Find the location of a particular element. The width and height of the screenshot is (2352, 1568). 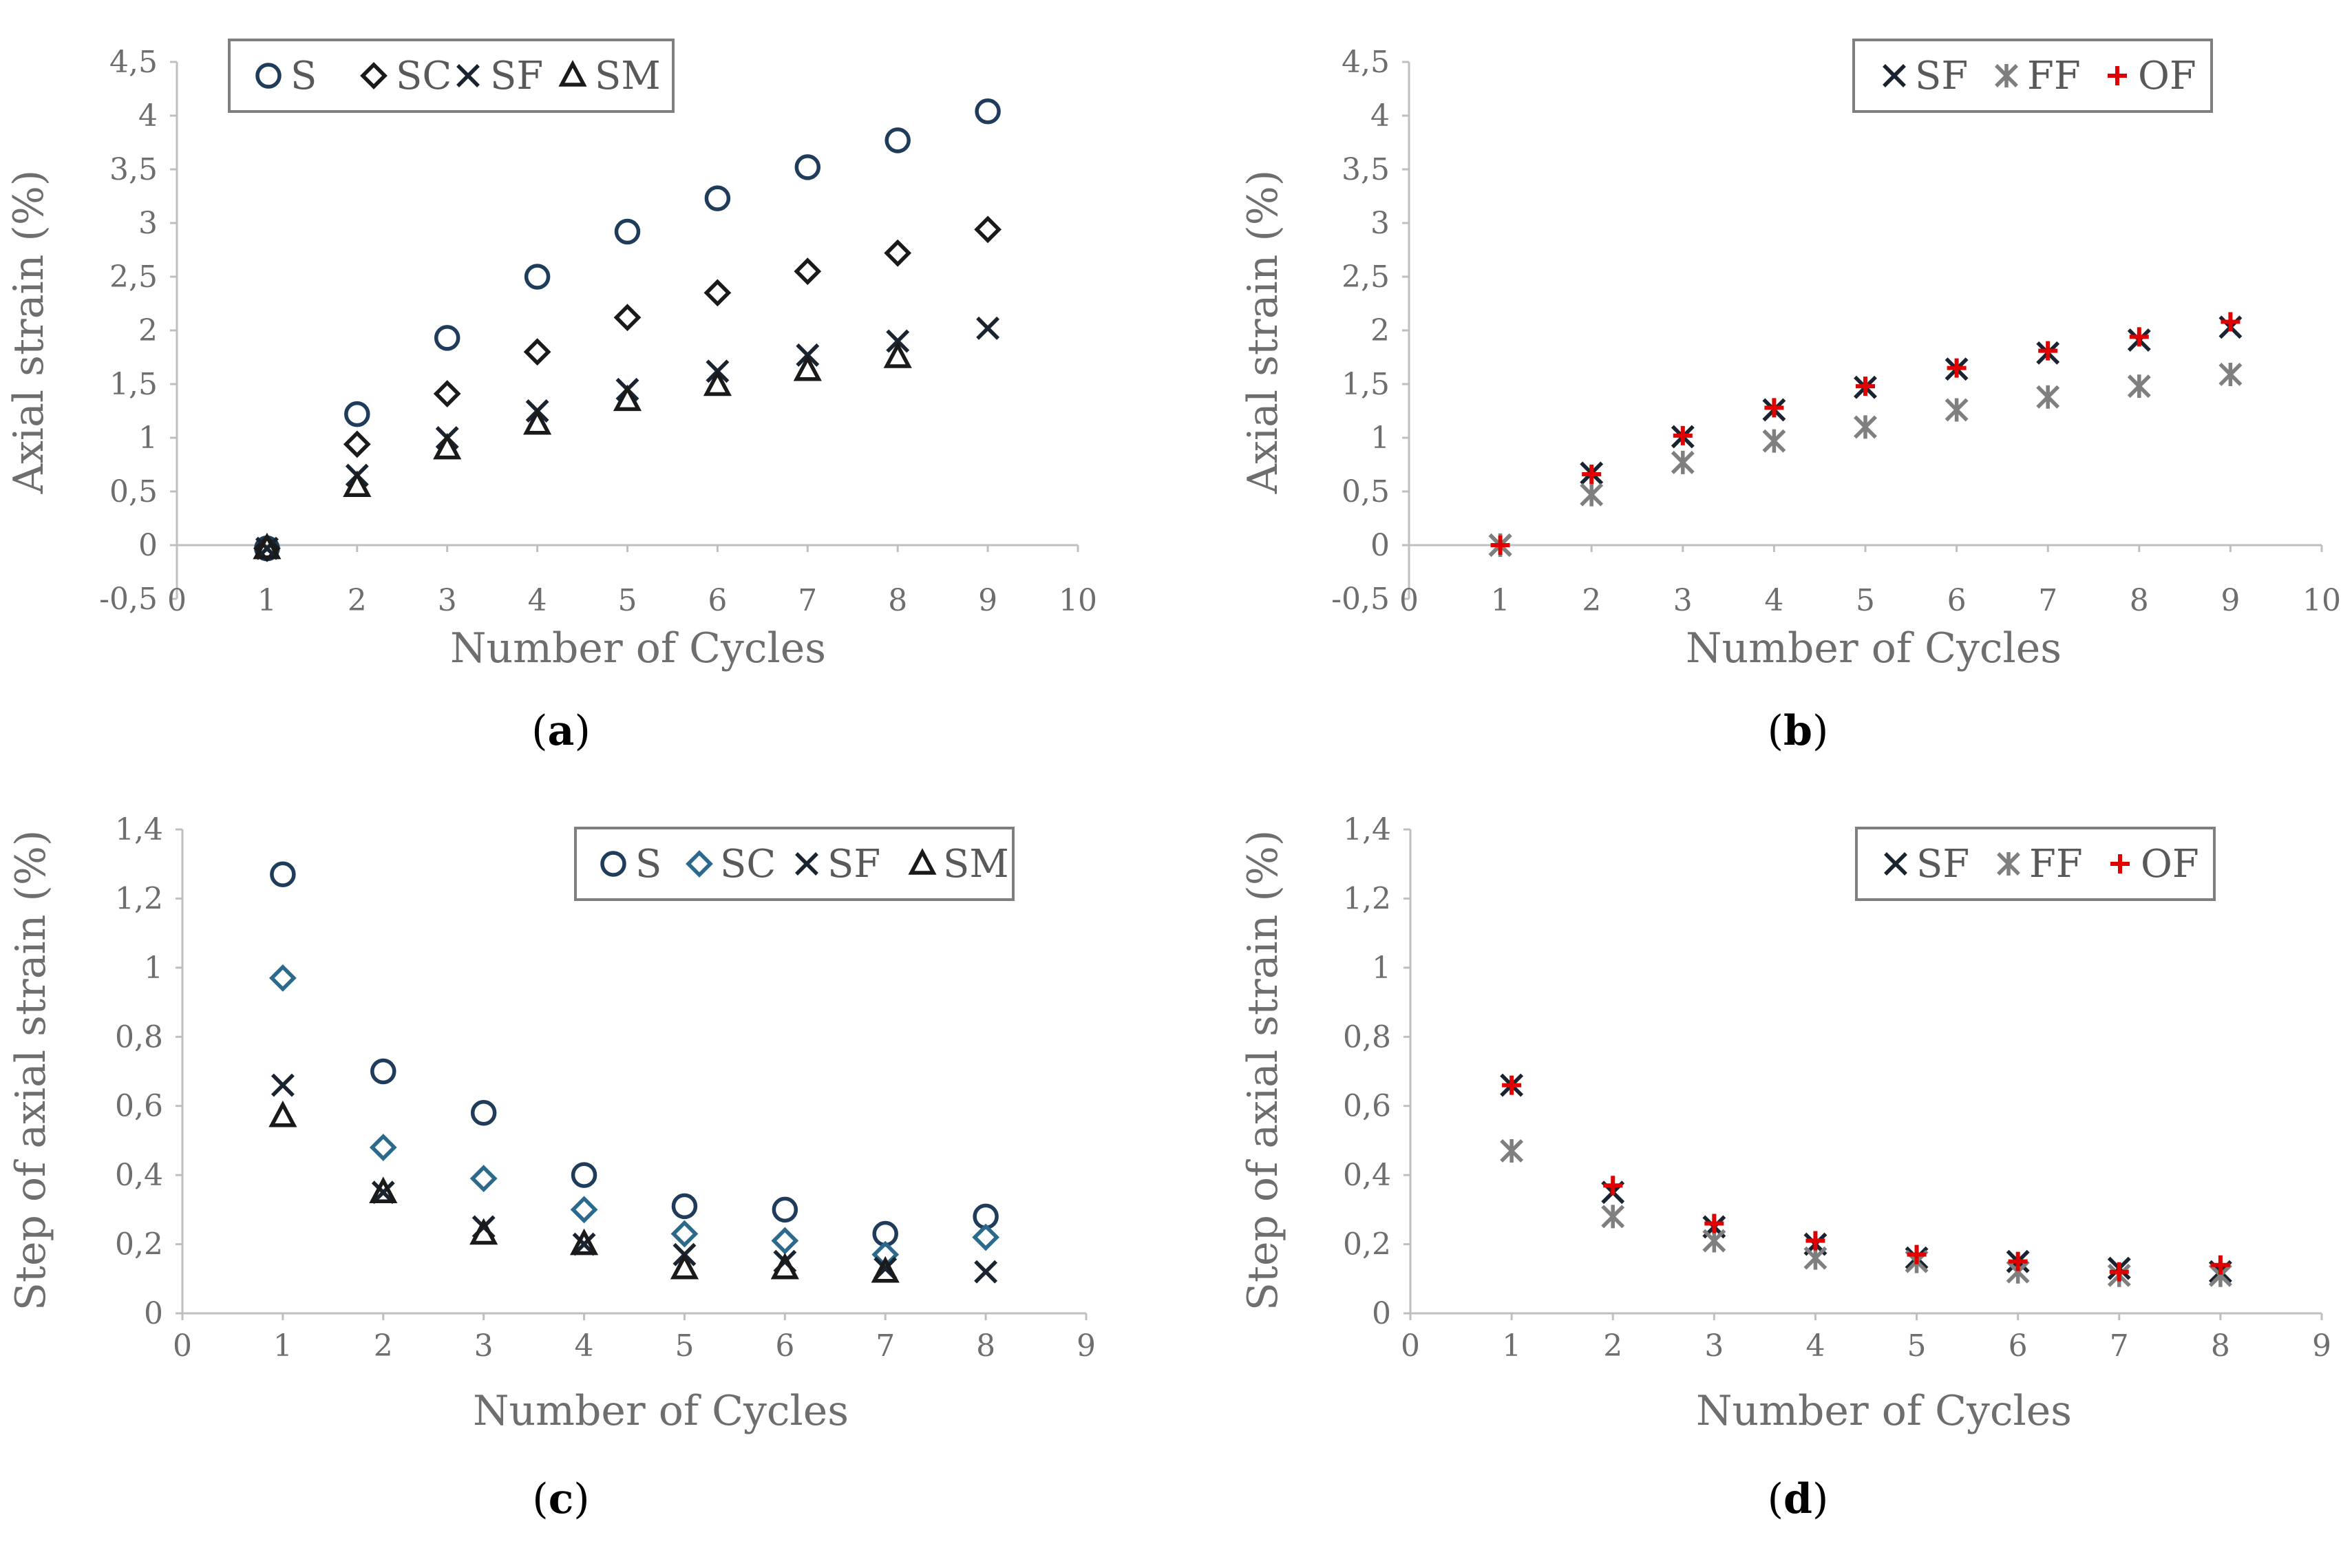

x-tick-label: 10 is located at coordinates (1078, 600).